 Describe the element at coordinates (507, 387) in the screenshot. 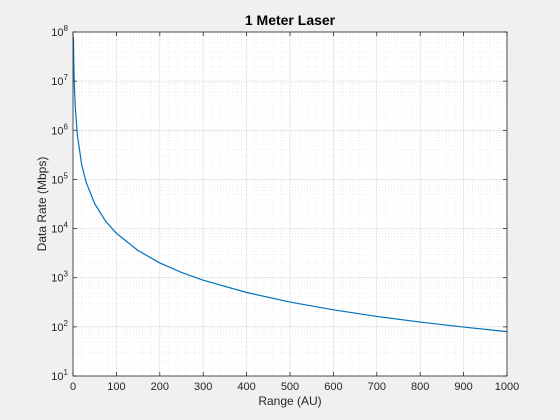

I see `x-tick-label: 1000` at that location.